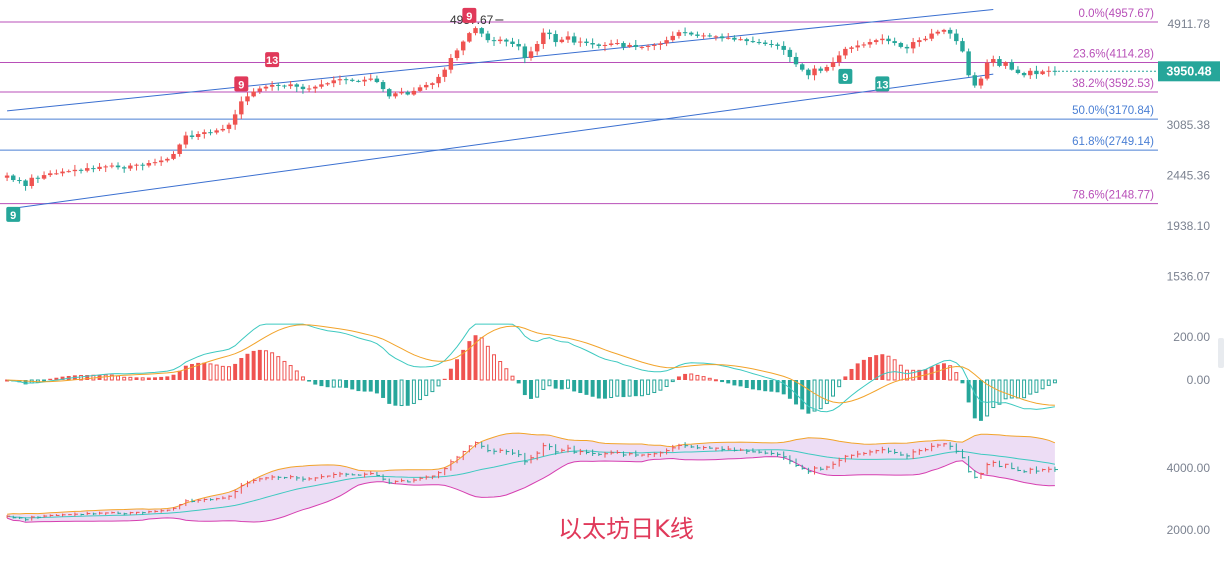 Image resolution: width=1224 pixels, height=572 pixels. Describe the element at coordinates (1191, 337) in the screenshot. I see `macd-tick-label: 200.00` at that location.